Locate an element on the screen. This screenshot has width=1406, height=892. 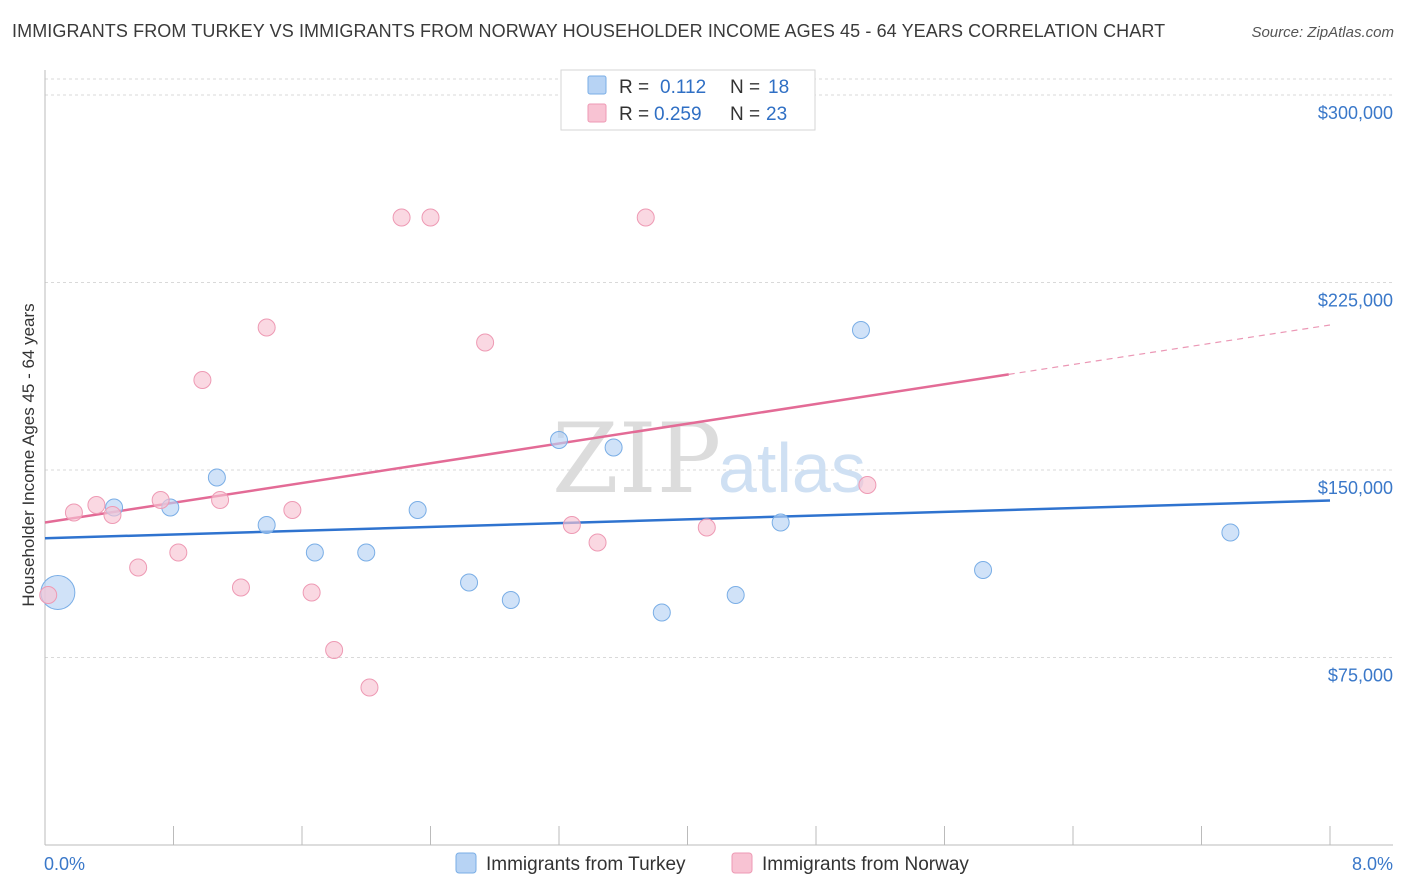
legend-n-label-norway: N = is located at coordinates (745, 114).